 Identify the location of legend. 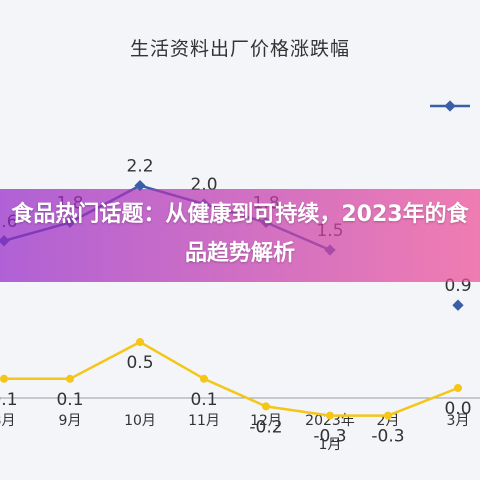
(450, 106).